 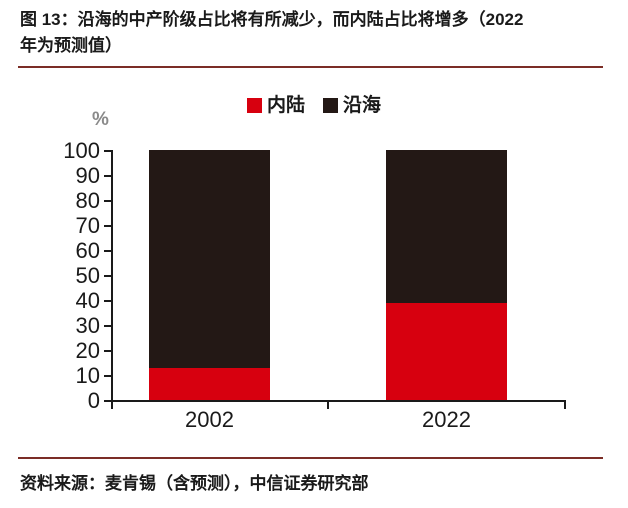 I want to click on footer-divider-line, so click(x=310, y=458).